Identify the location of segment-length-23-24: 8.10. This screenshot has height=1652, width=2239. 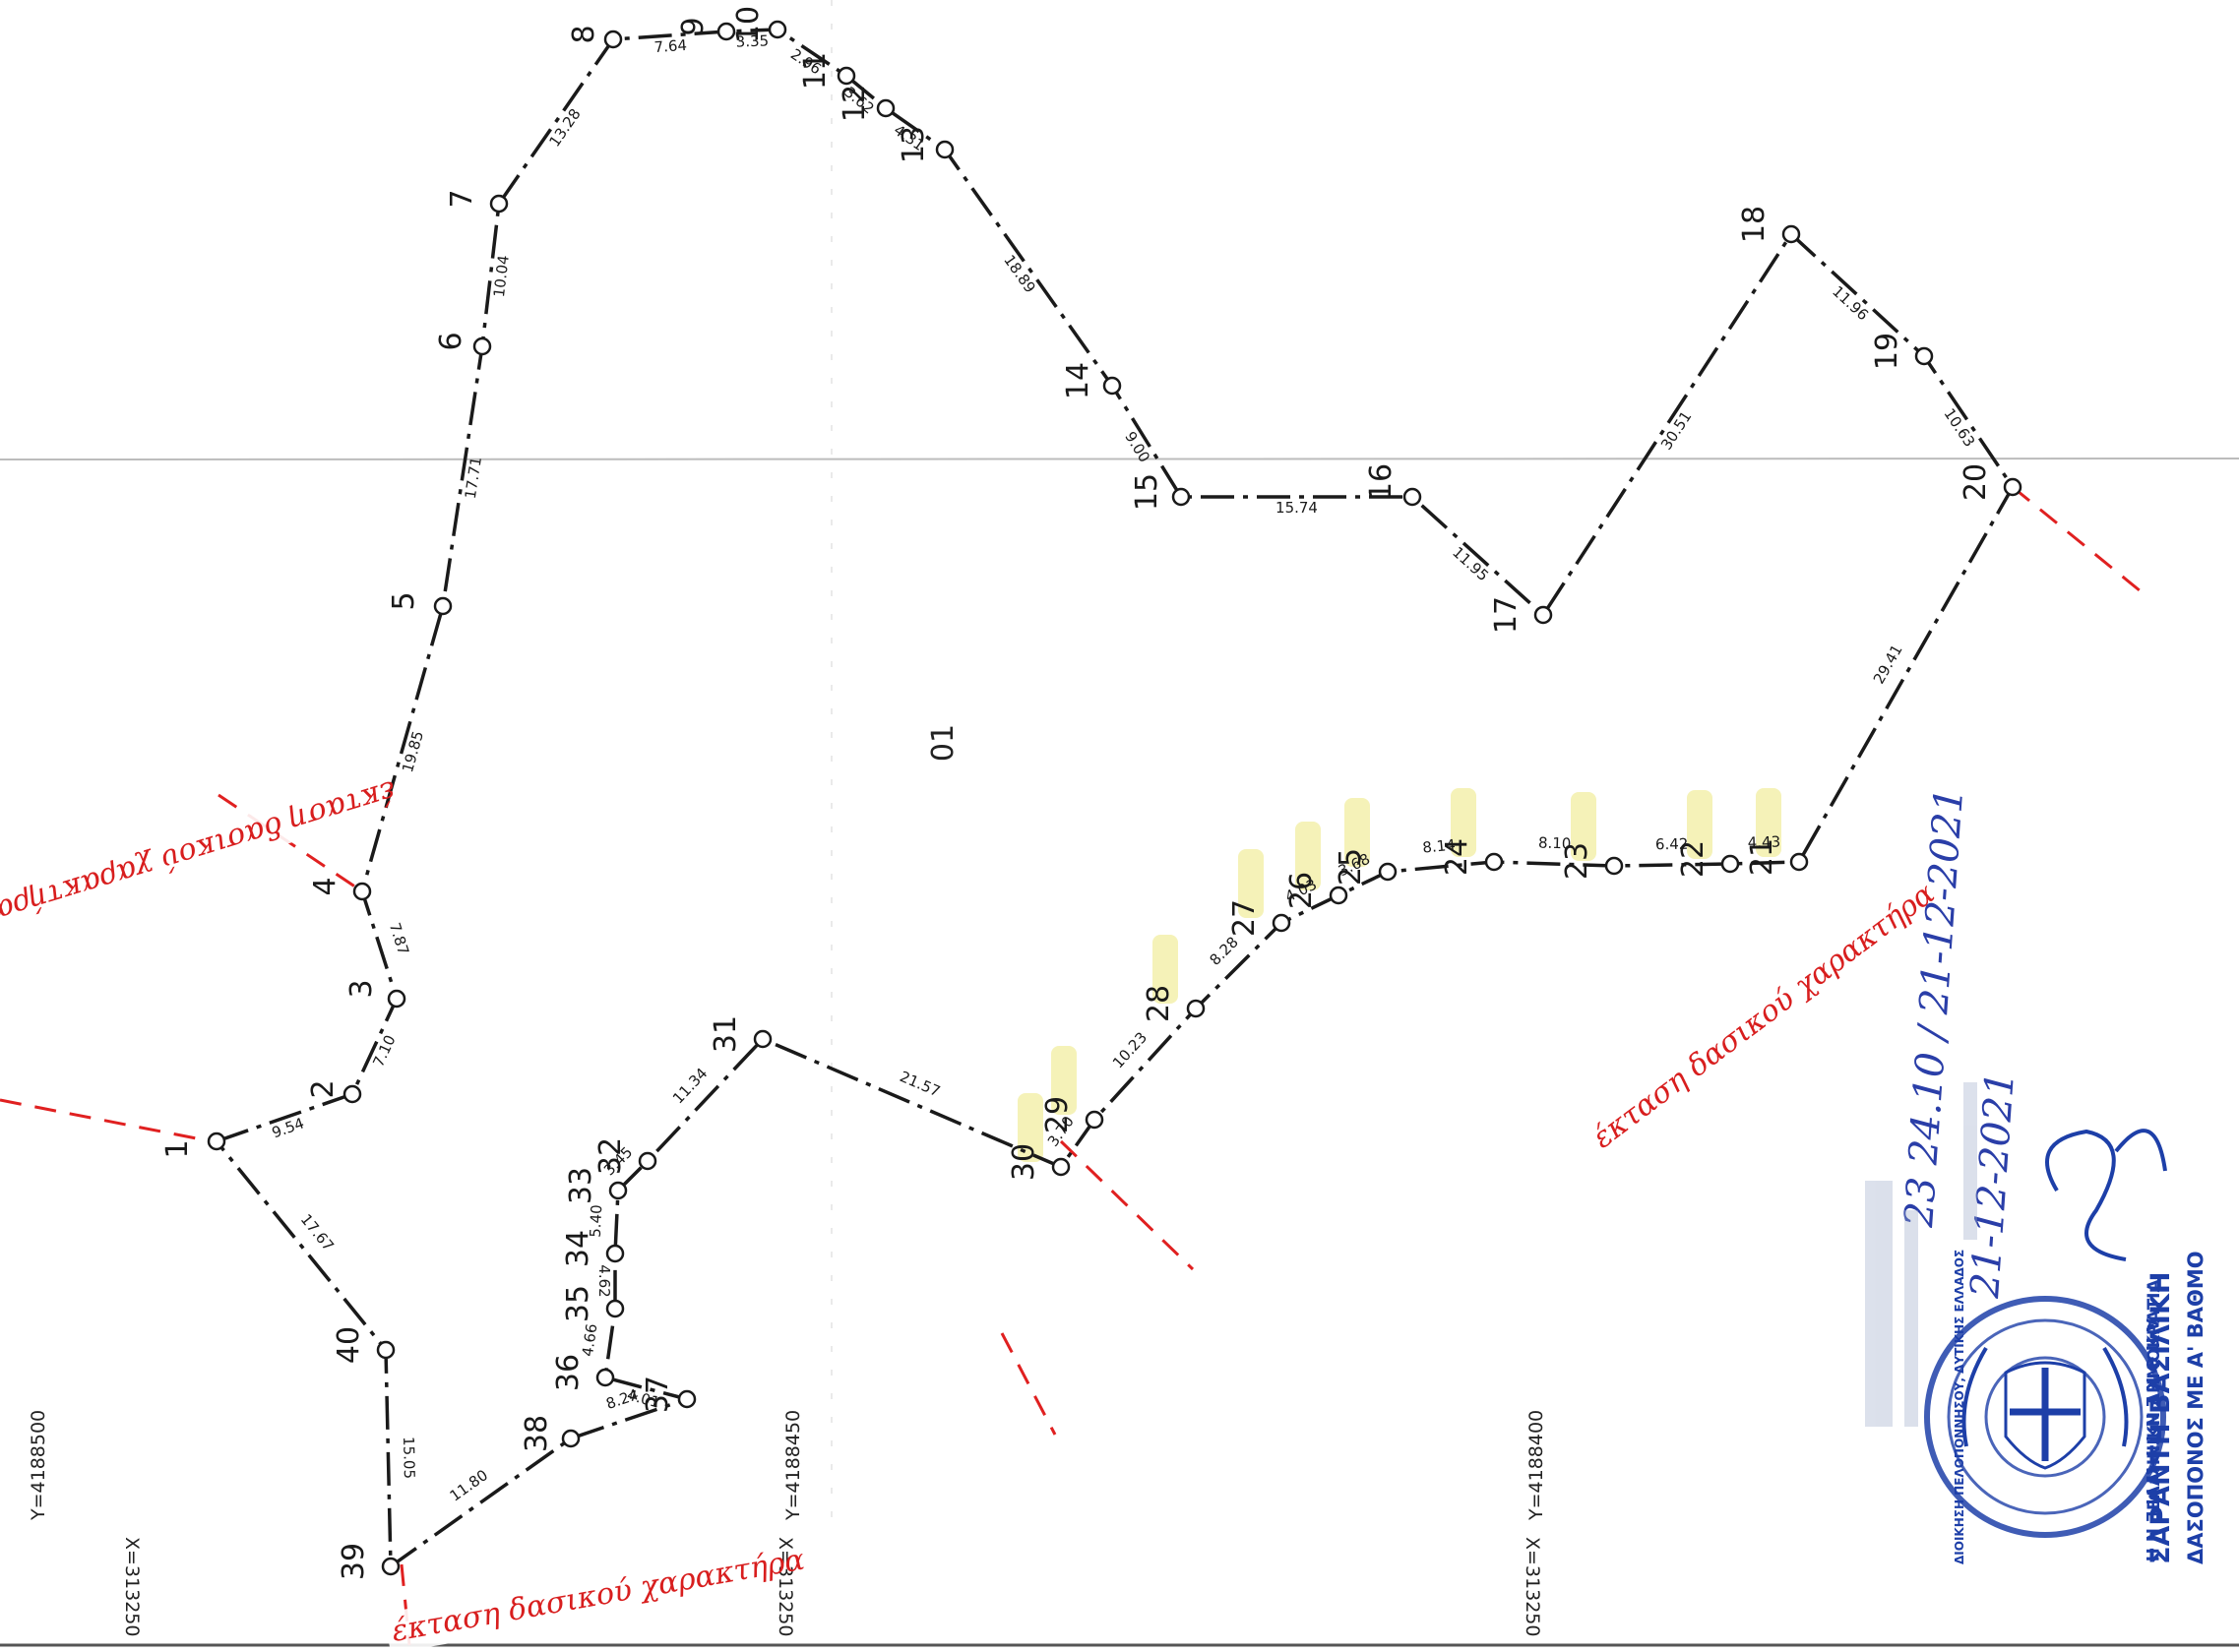
(1555, 842).